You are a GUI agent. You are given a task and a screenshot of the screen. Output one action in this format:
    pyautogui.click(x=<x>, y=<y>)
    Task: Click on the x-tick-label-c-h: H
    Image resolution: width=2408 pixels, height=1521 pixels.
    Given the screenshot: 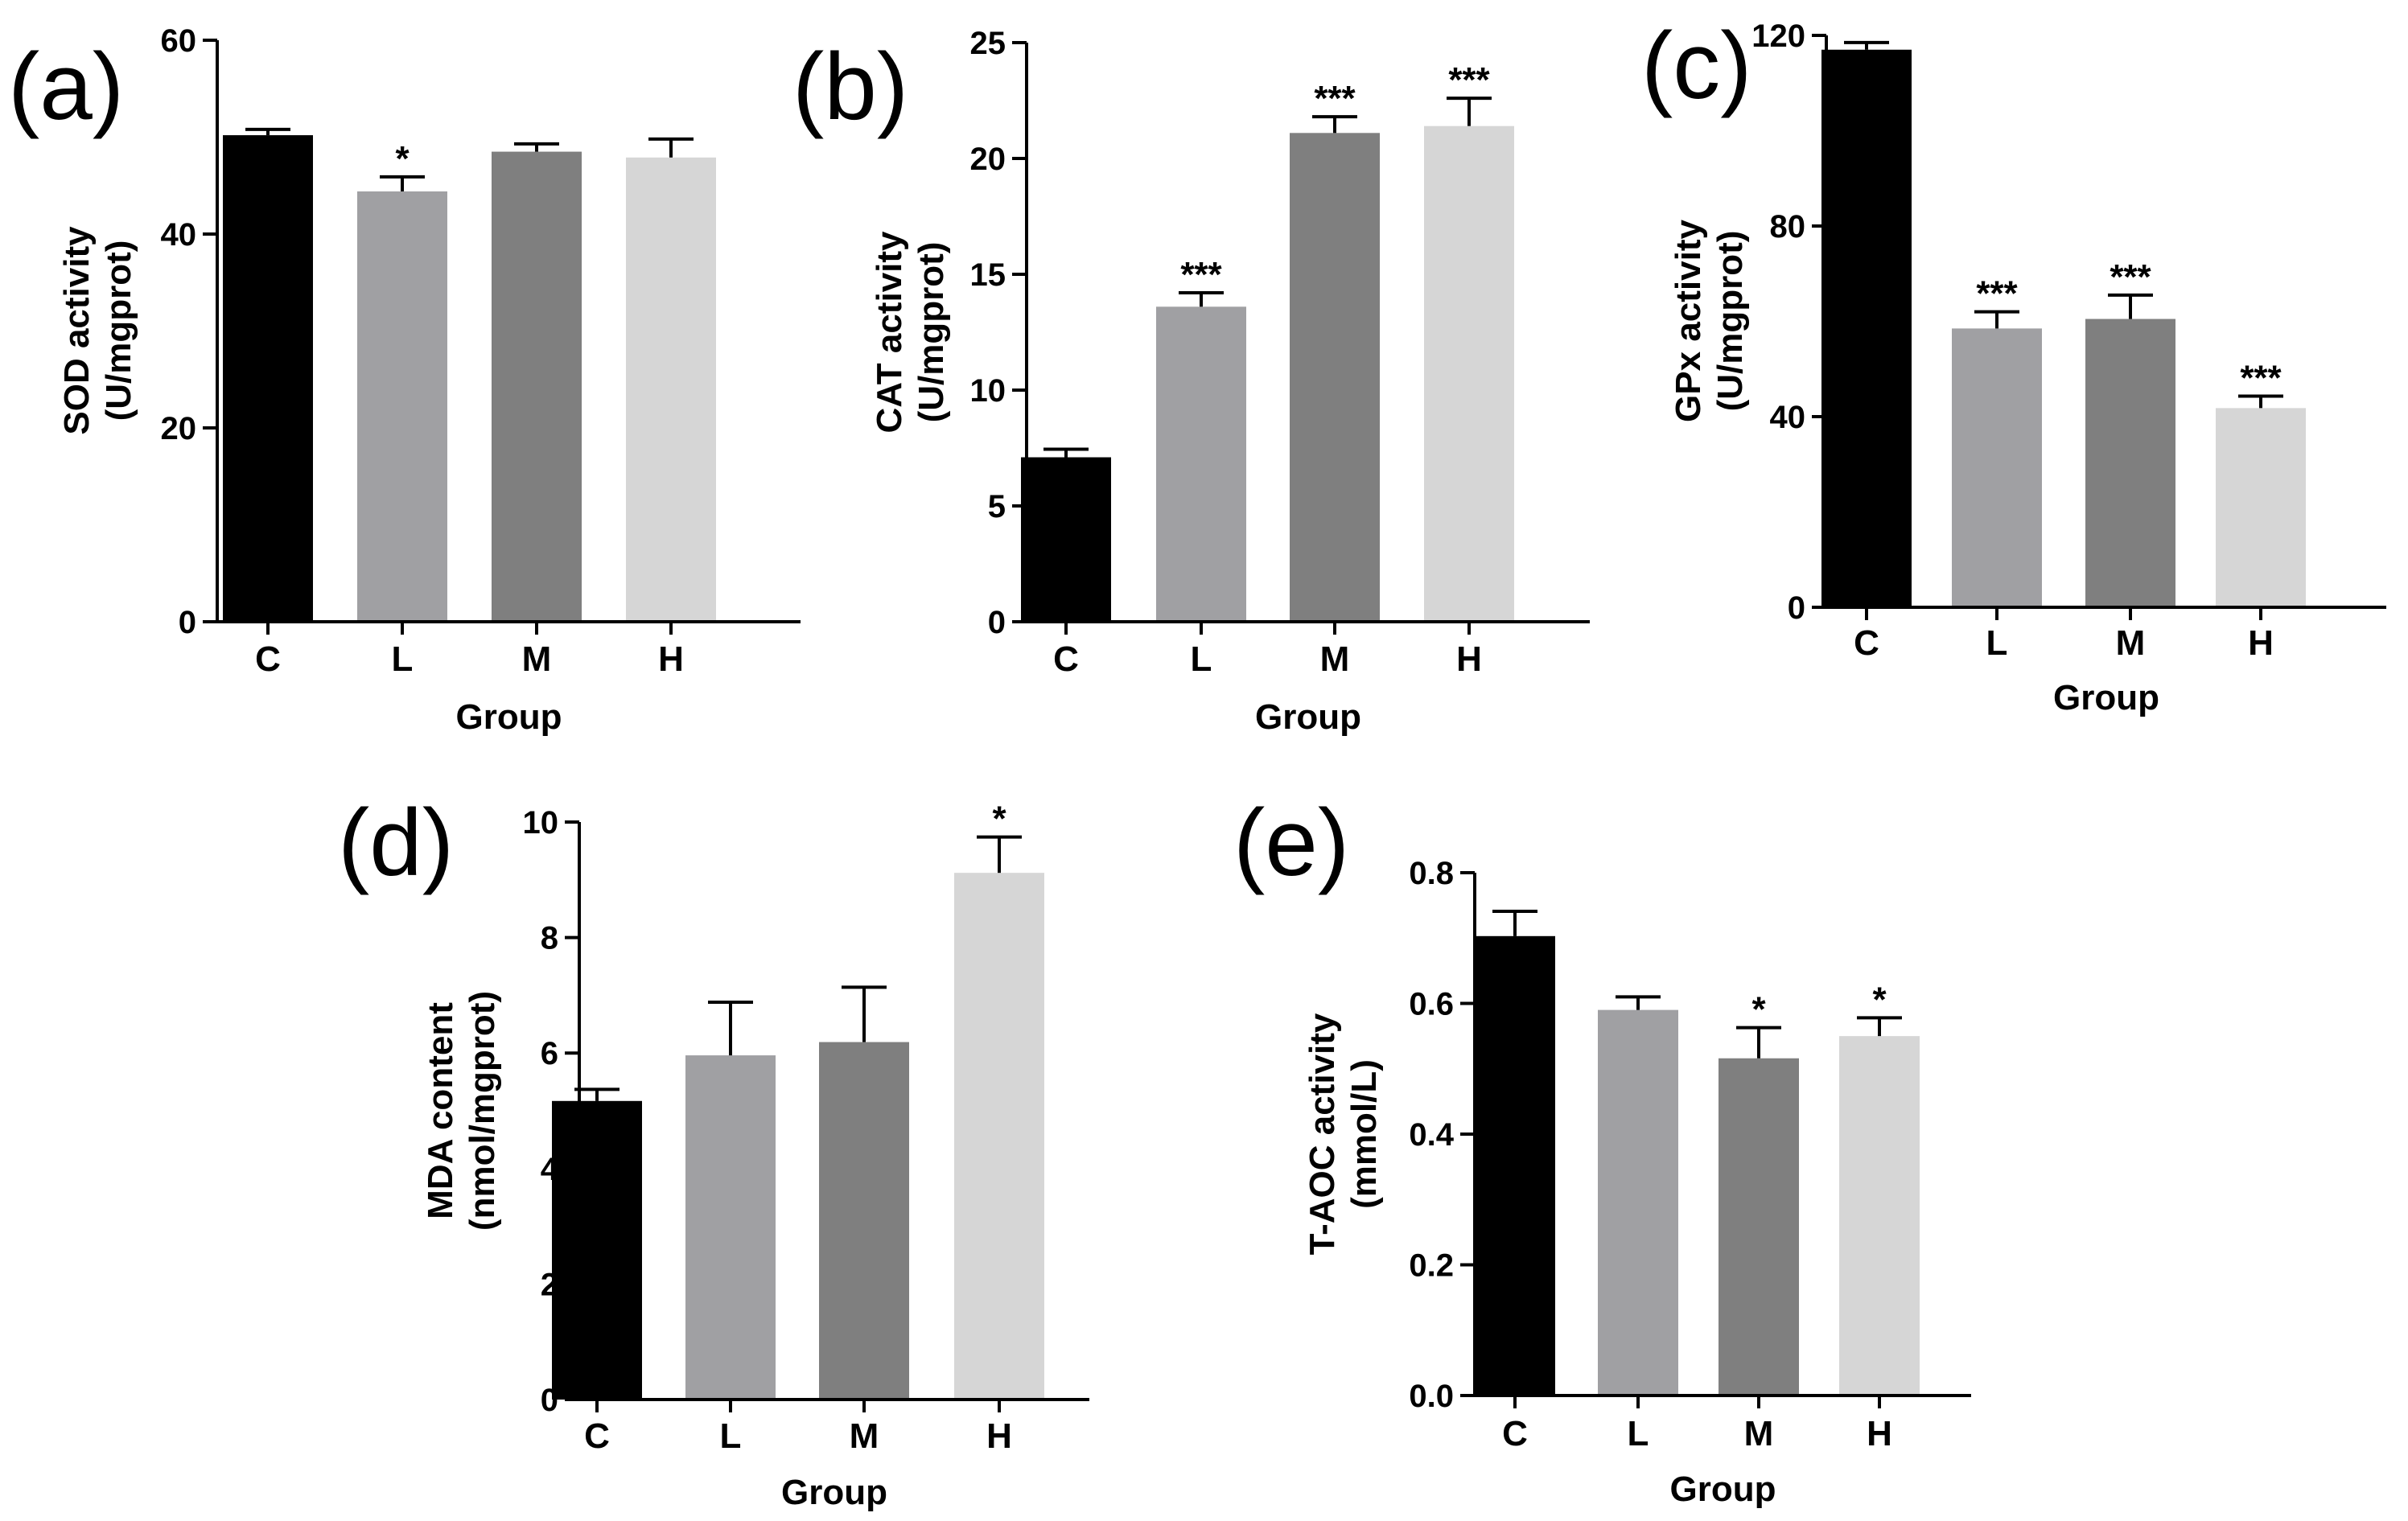 What is the action you would take?
    pyautogui.click(x=2261, y=643)
    